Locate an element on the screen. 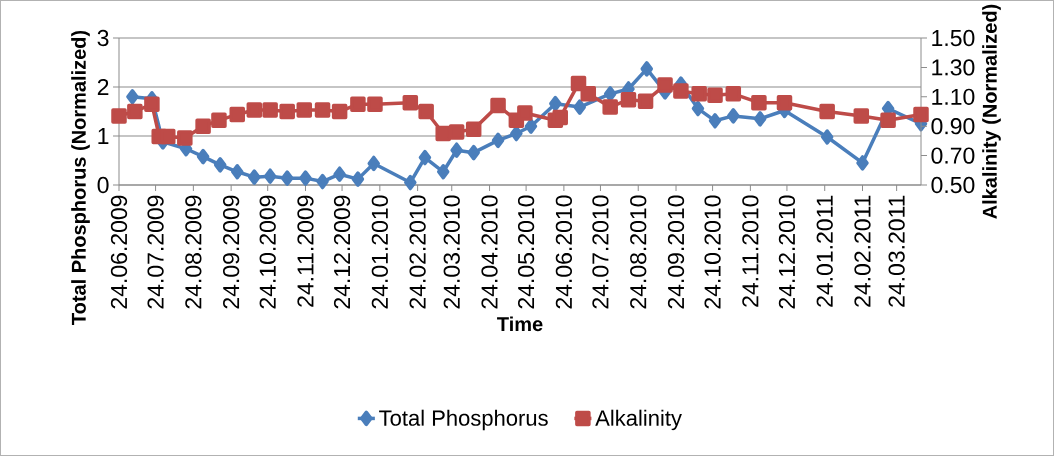  x-tick-label: 24.08.2009 is located at coordinates (193, 252).